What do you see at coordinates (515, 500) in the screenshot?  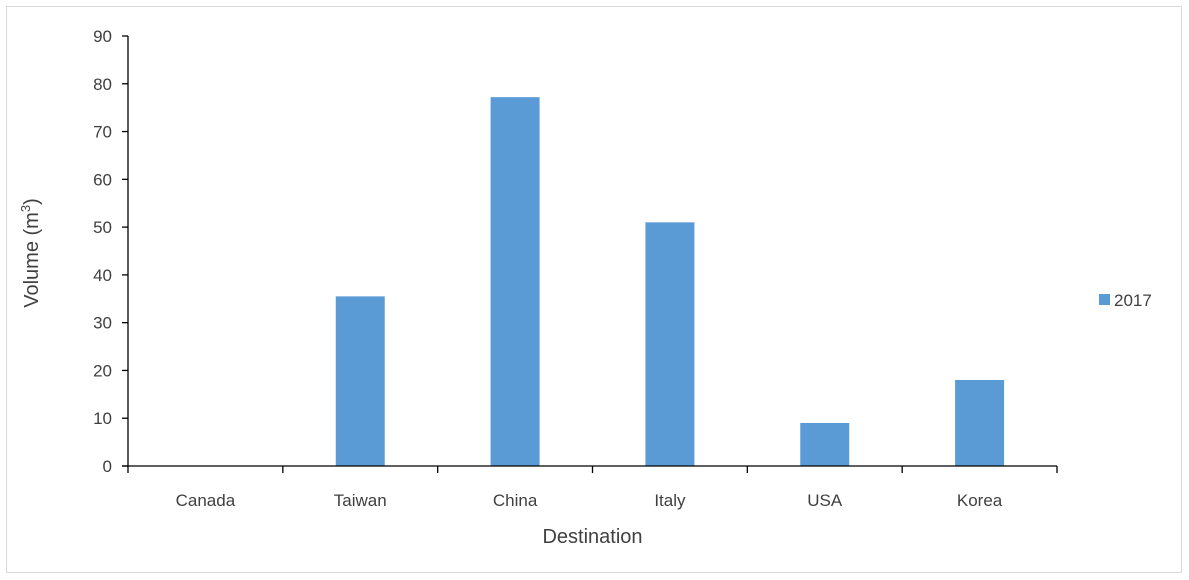 I see `x-tick-label: China` at bounding box center [515, 500].